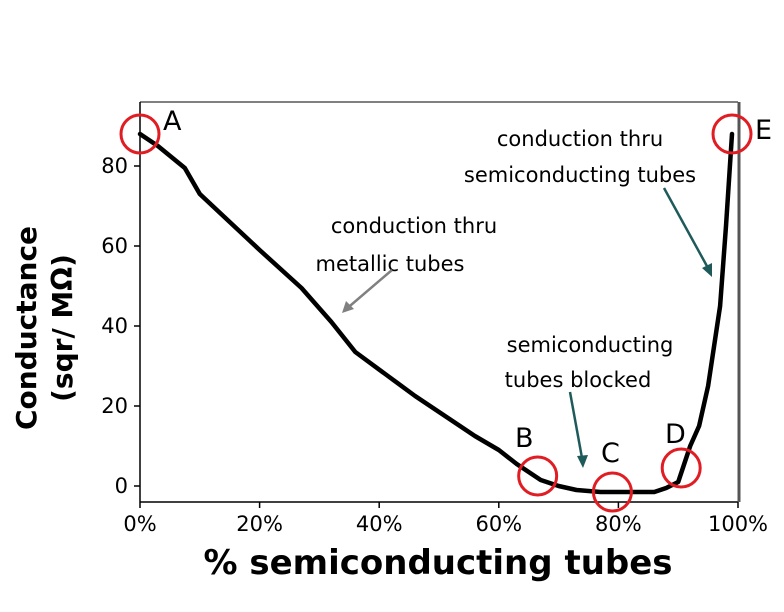 The image size is (784, 612). I want to click on x-tick-label: 0%, so click(139, 524).